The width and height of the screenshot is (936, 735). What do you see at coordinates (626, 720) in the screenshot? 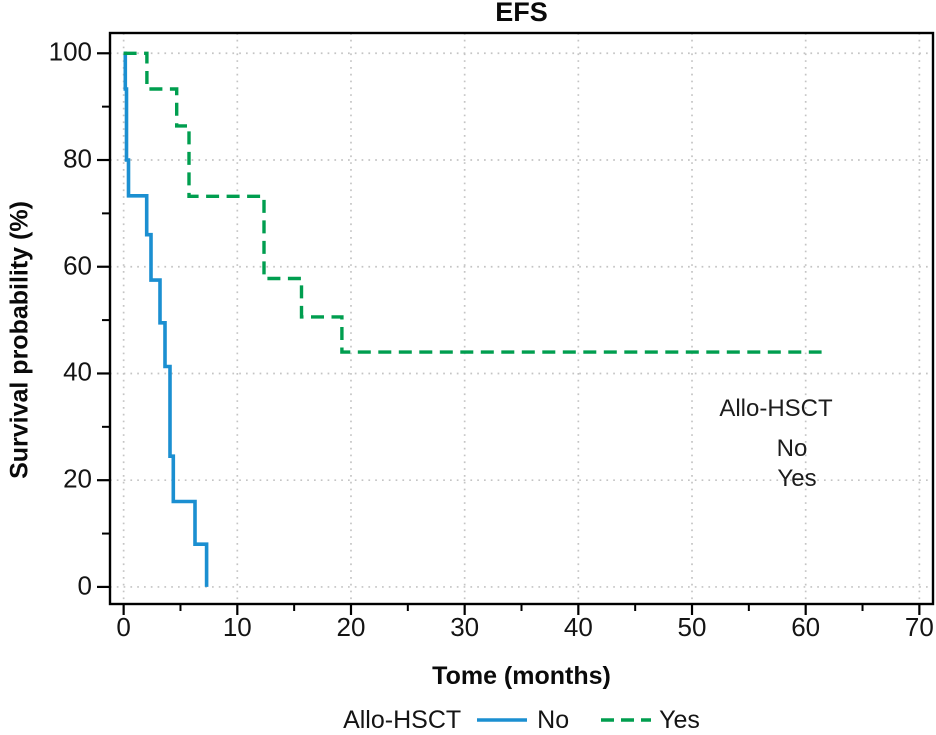
I see `legend-yes-line-sample` at bounding box center [626, 720].